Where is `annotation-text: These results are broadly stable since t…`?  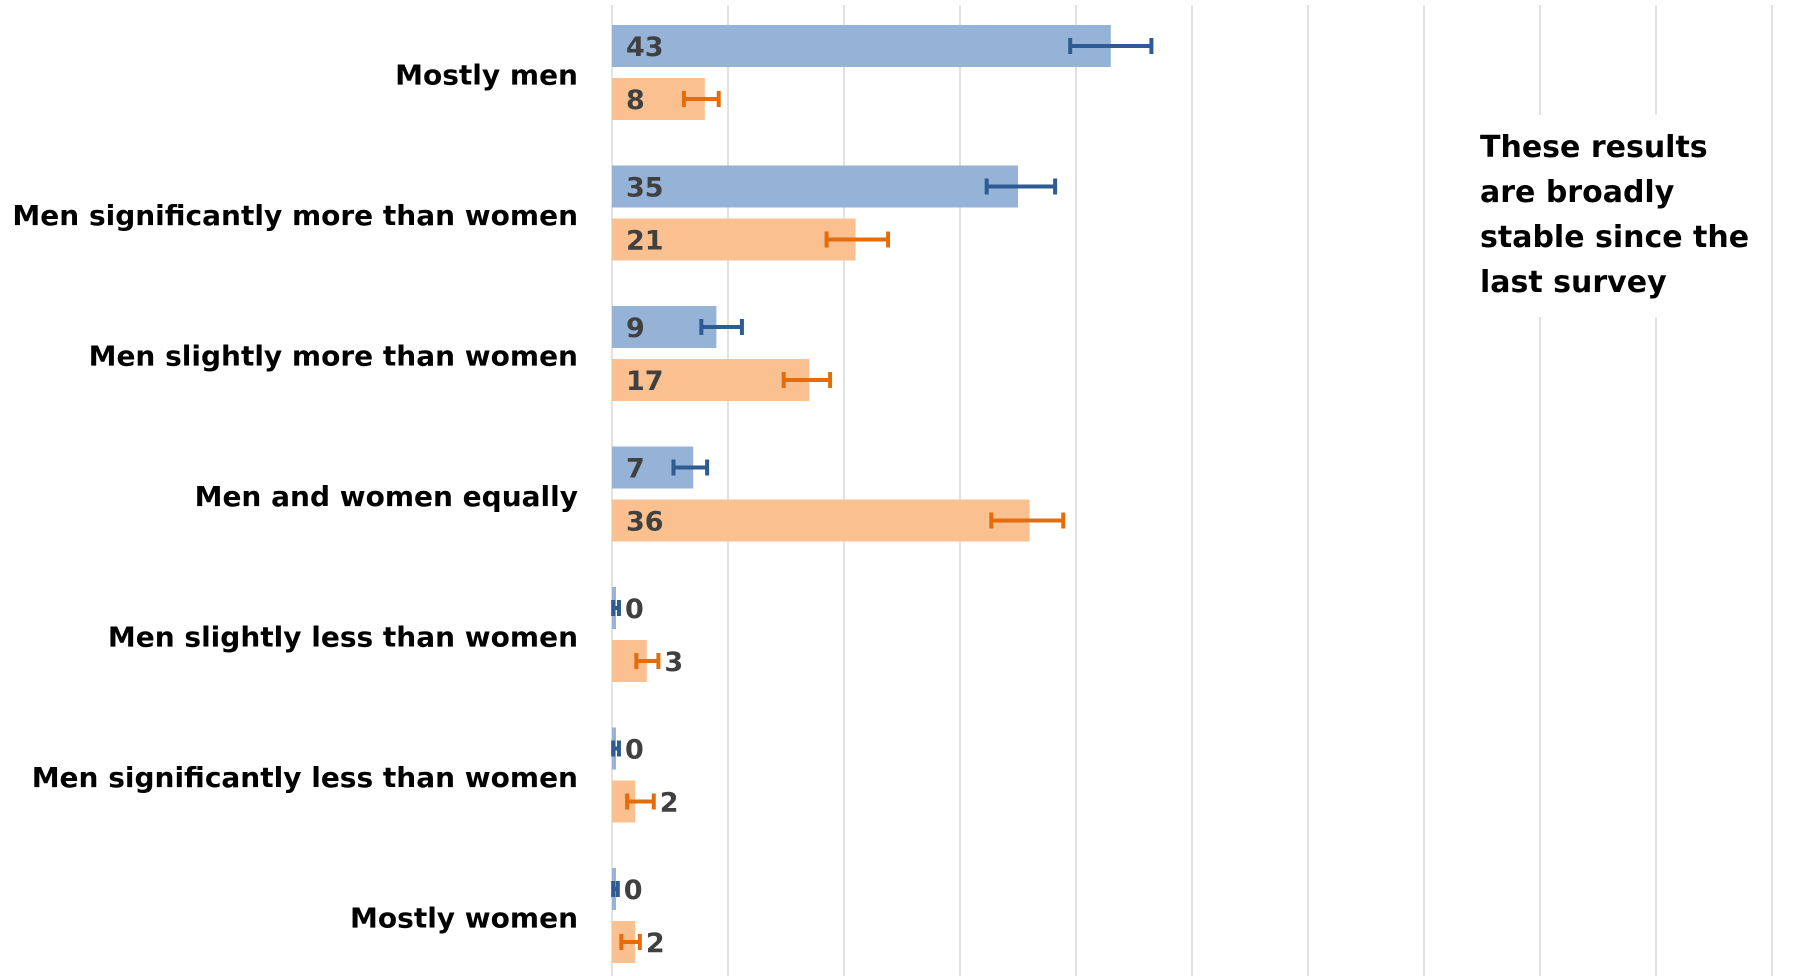
annotation-text: These results are broadly stable since t… is located at coordinates (1616, 216).